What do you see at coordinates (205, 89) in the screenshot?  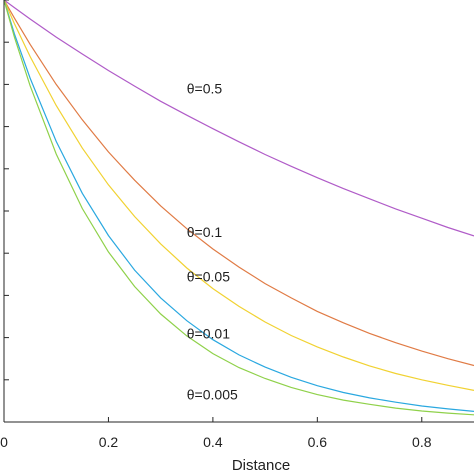 I see `series-label-0: θ=0.5` at bounding box center [205, 89].